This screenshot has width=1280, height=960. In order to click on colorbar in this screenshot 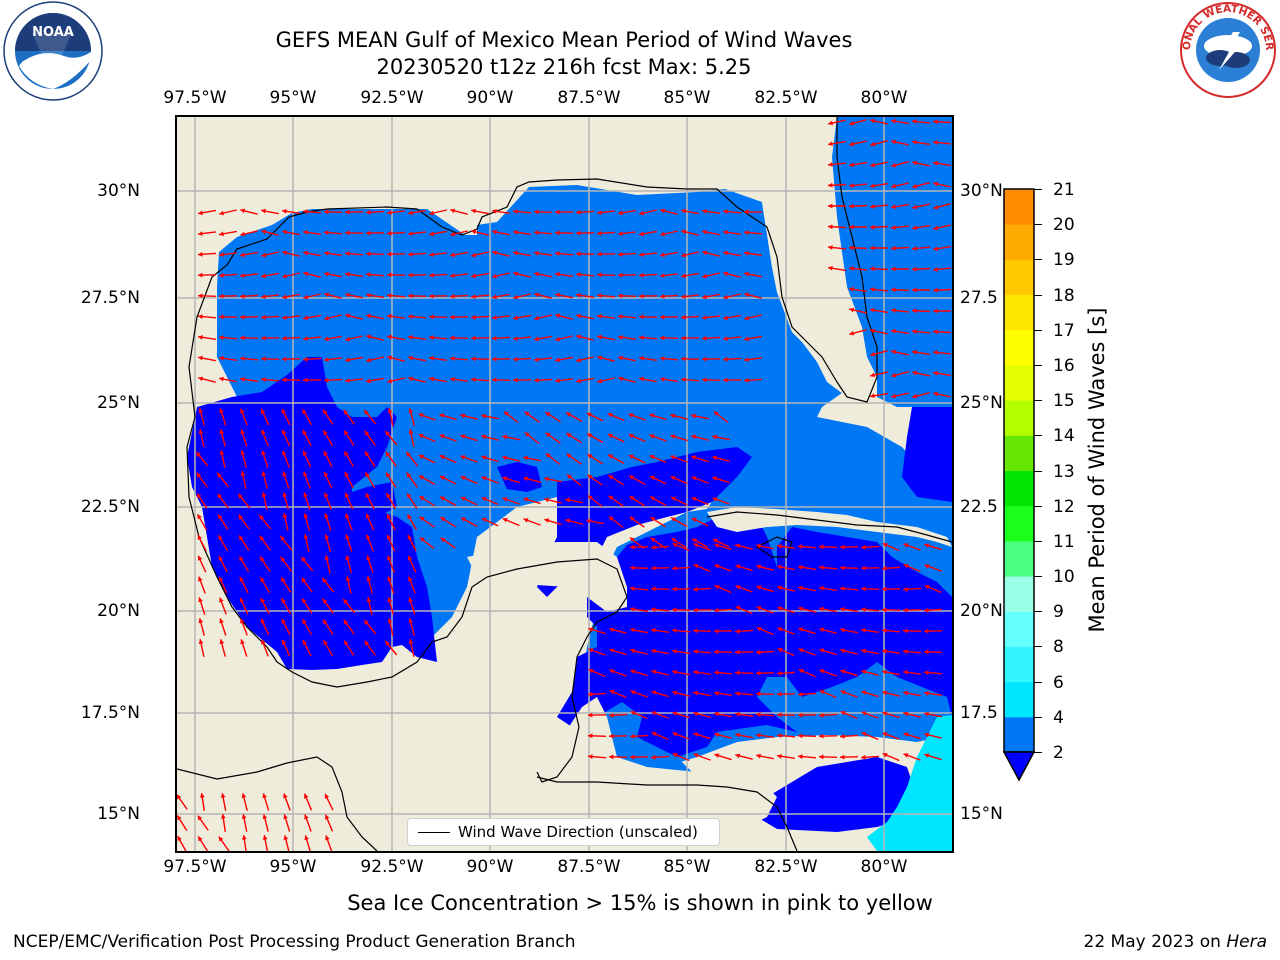, I will do `click(1019, 485)`.